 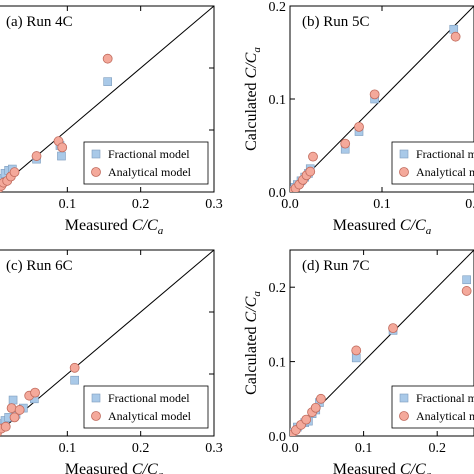 I want to click on panel-label: (c) Run 6C, so click(x=39, y=266).